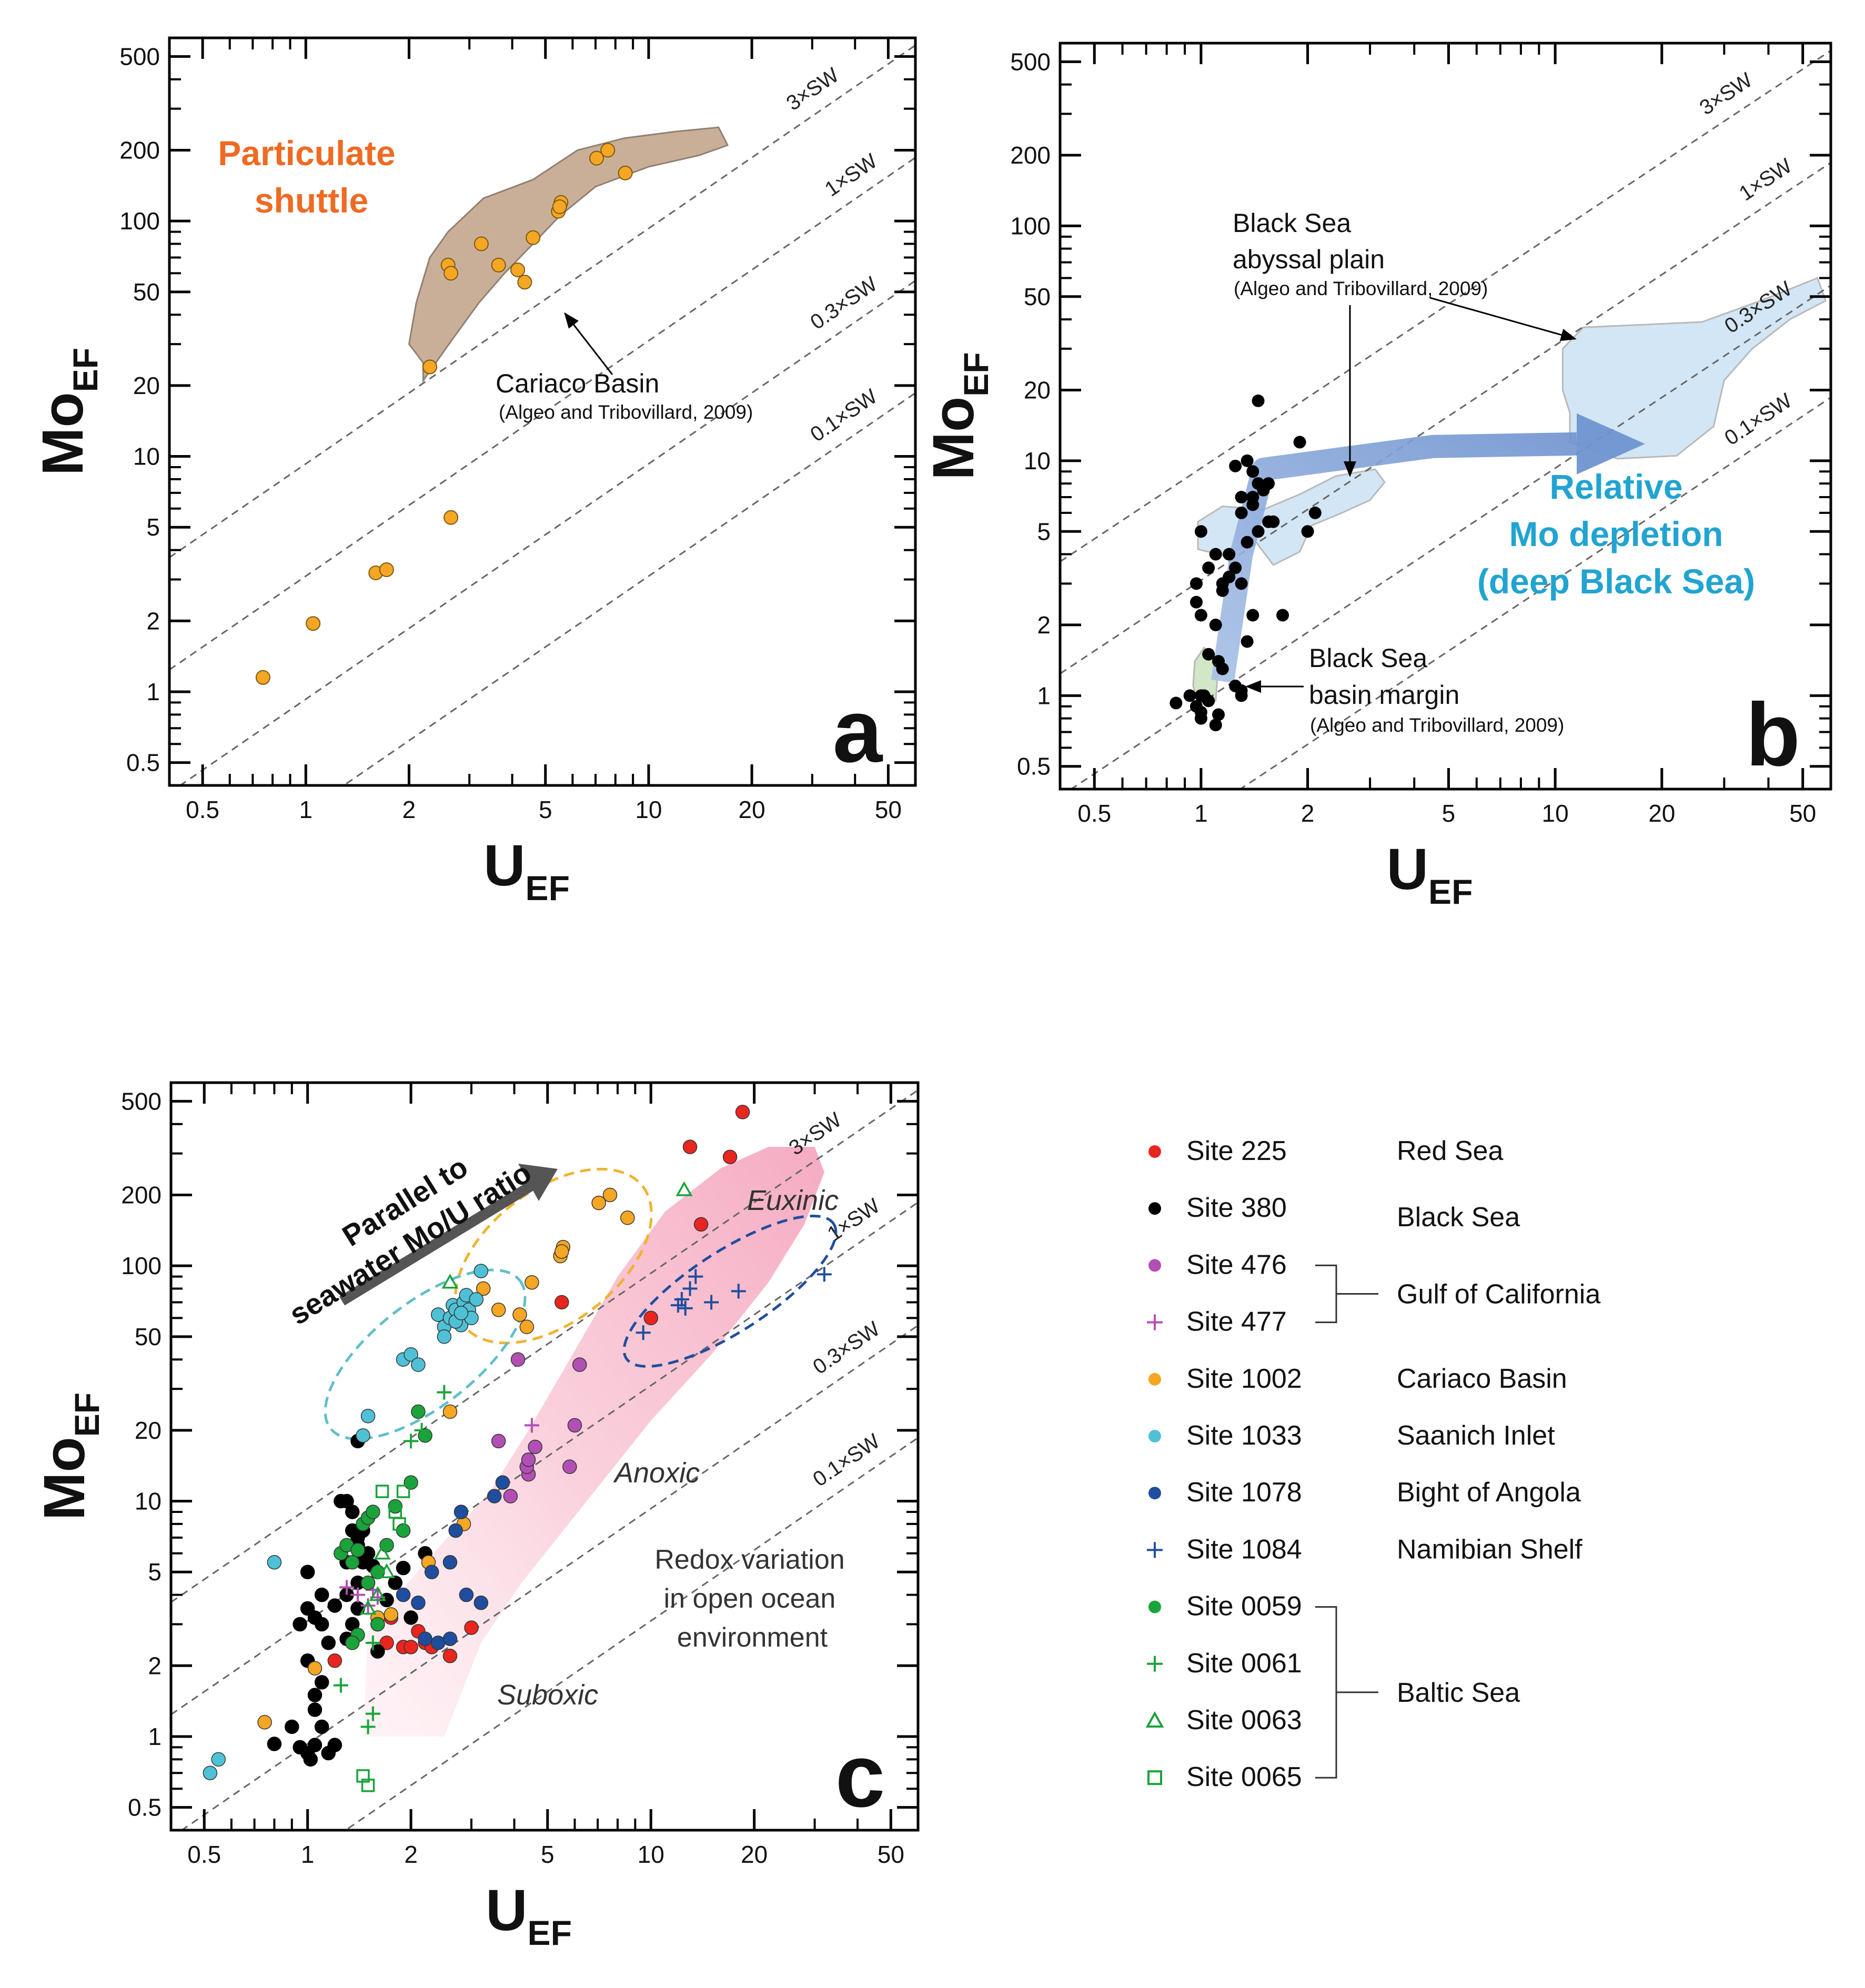 This screenshot has height=1988, width=1865. I want to click on x-tick-label: 0.5, so click(202, 809).